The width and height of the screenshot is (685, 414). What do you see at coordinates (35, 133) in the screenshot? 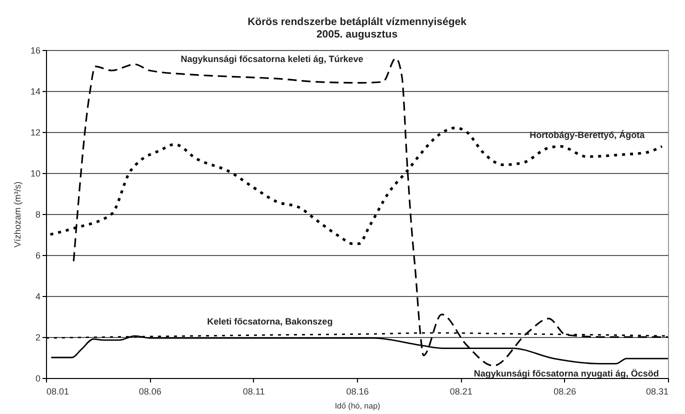
I see `y-tick-label: 12` at bounding box center [35, 133].